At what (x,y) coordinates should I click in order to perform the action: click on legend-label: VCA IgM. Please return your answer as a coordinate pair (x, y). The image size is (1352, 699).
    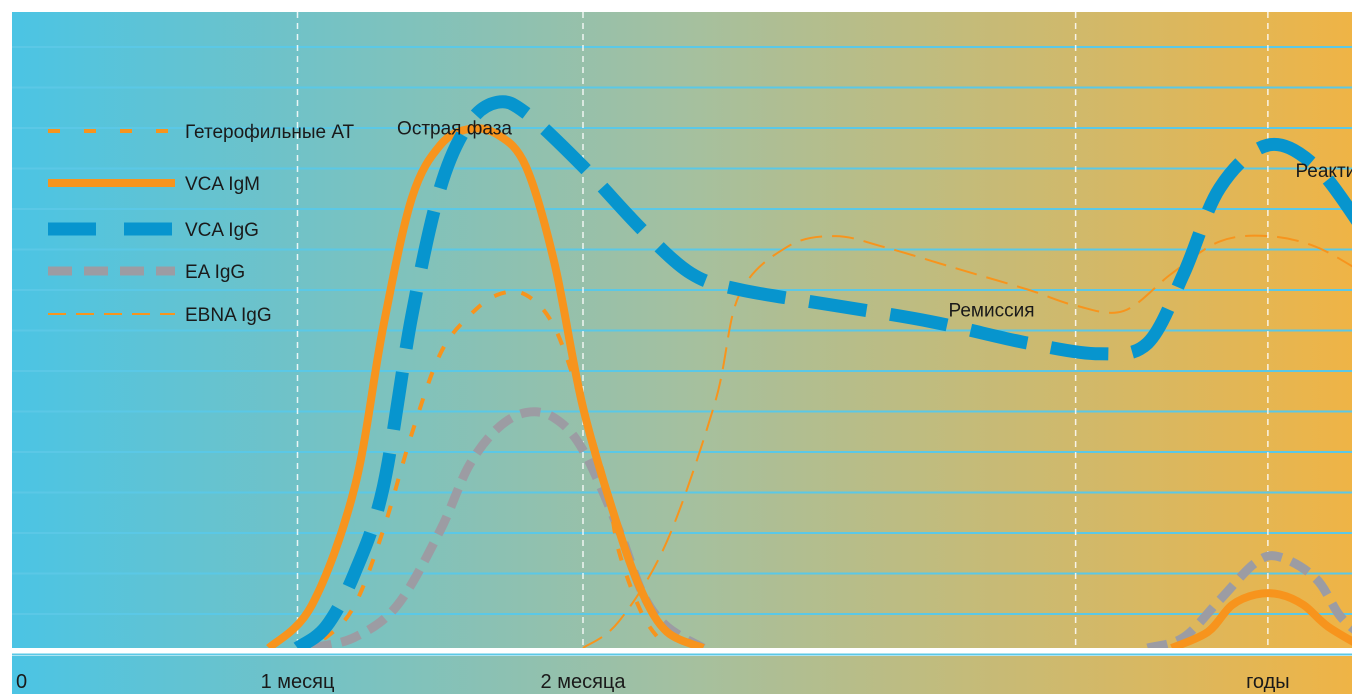
    Looking at the image, I should click on (222, 184).